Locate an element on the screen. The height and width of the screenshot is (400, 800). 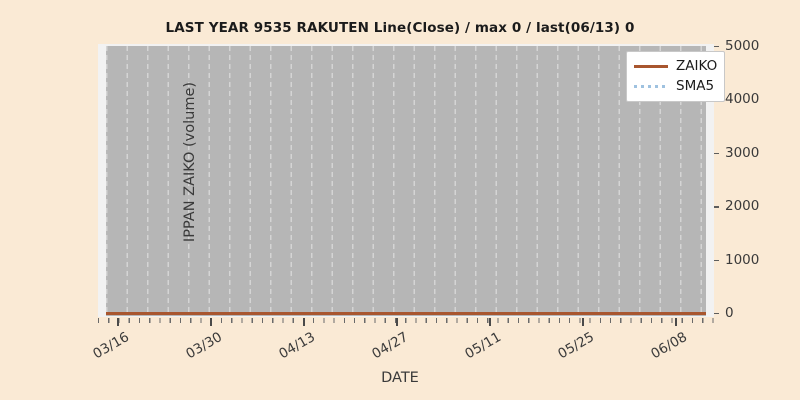
y-tick-label: 0 is located at coordinates (729, 313).